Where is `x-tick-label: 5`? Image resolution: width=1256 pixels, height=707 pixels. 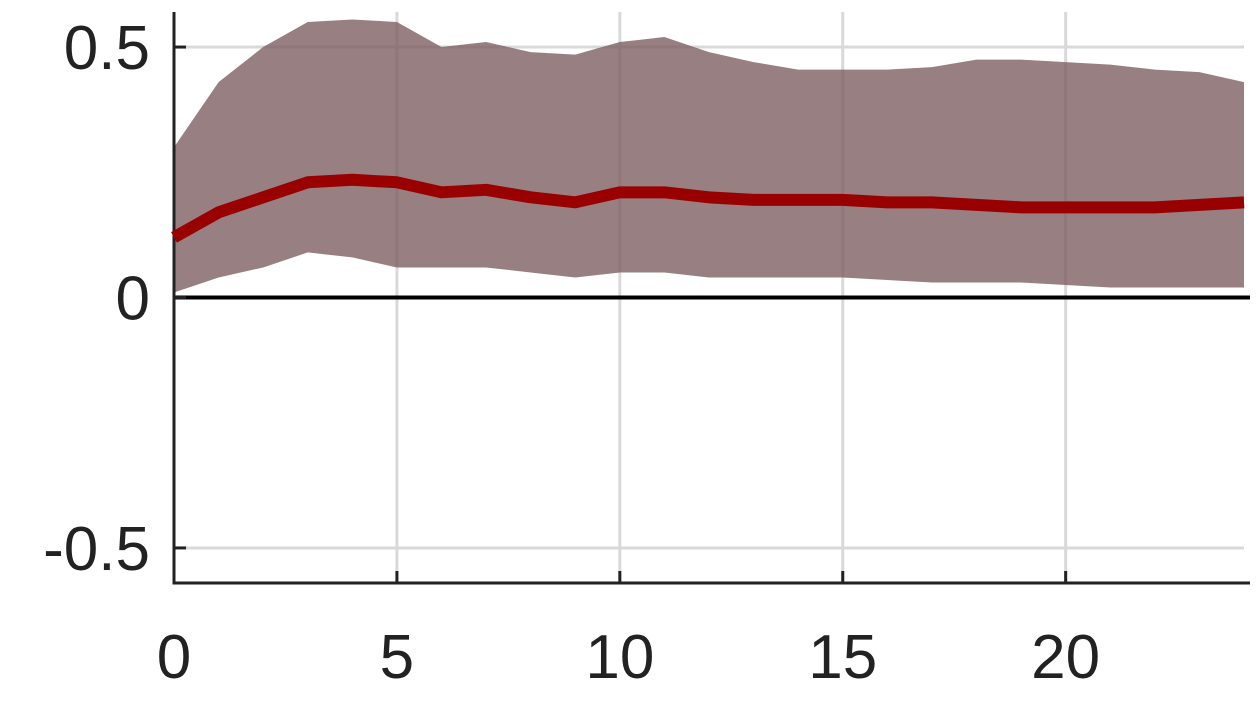 x-tick-label: 5 is located at coordinates (397, 657).